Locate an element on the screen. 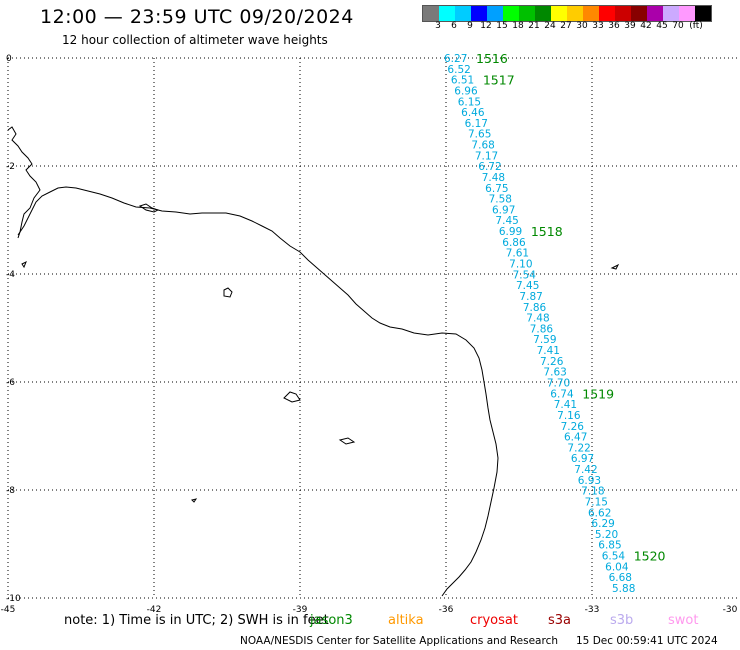  pass-time-label: 1520 is located at coordinates (650, 556).